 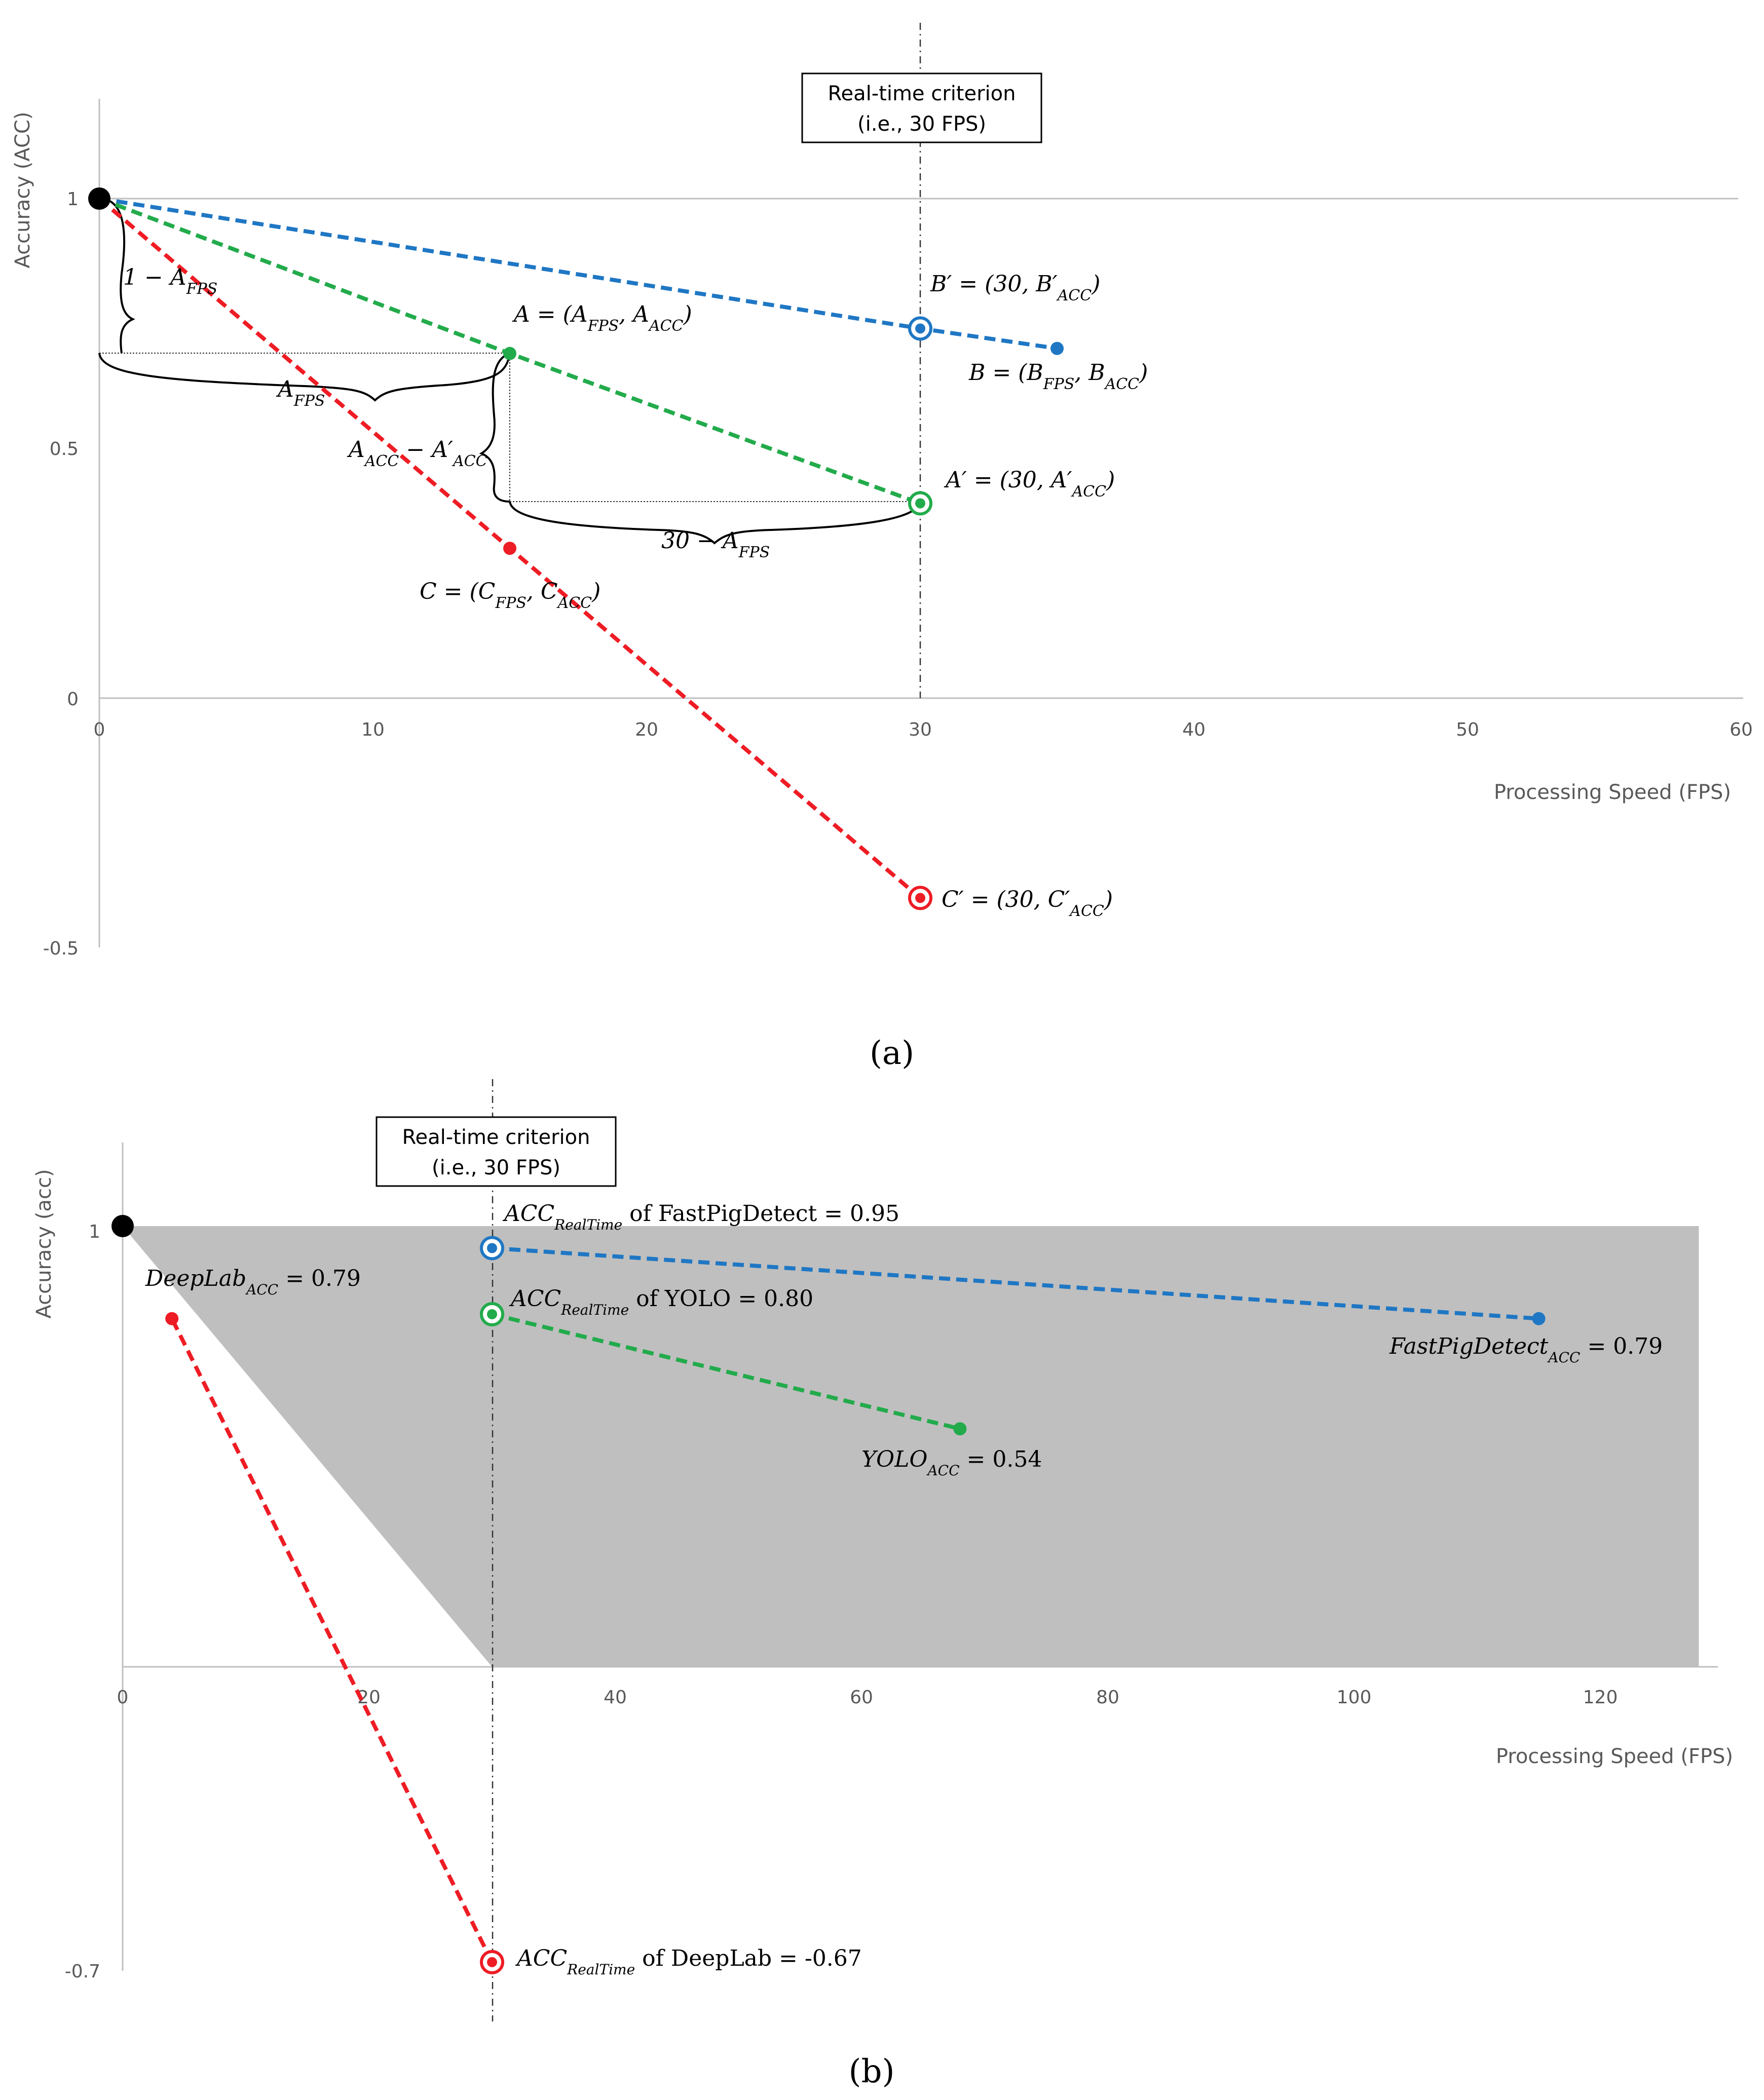 What do you see at coordinates (688, 1961) in the screenshot?
I see `panel-b-label-deeplab-realtime: ACCRealTime of DeepLab = -0.67` at bounding box center [688, 1961].